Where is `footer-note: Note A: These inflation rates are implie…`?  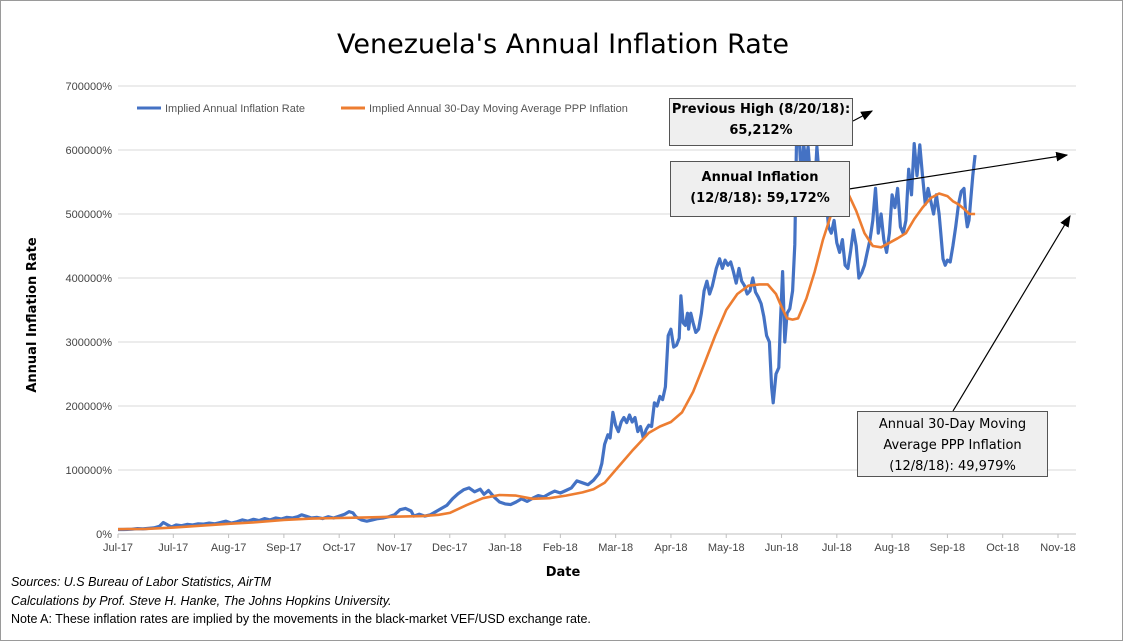
footer-note: Note A: These inflation rates are implie… is located at coordinates (301, 619).